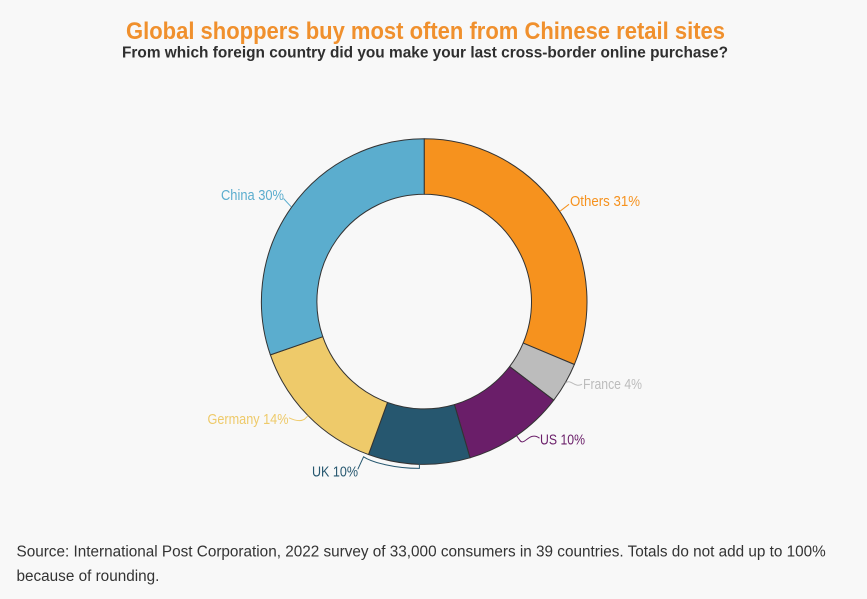 The image size is (867, 599). Describe the element at coordinates (248, 420) in the screenshot. I see `svg-text: Germany 14%` at that location.